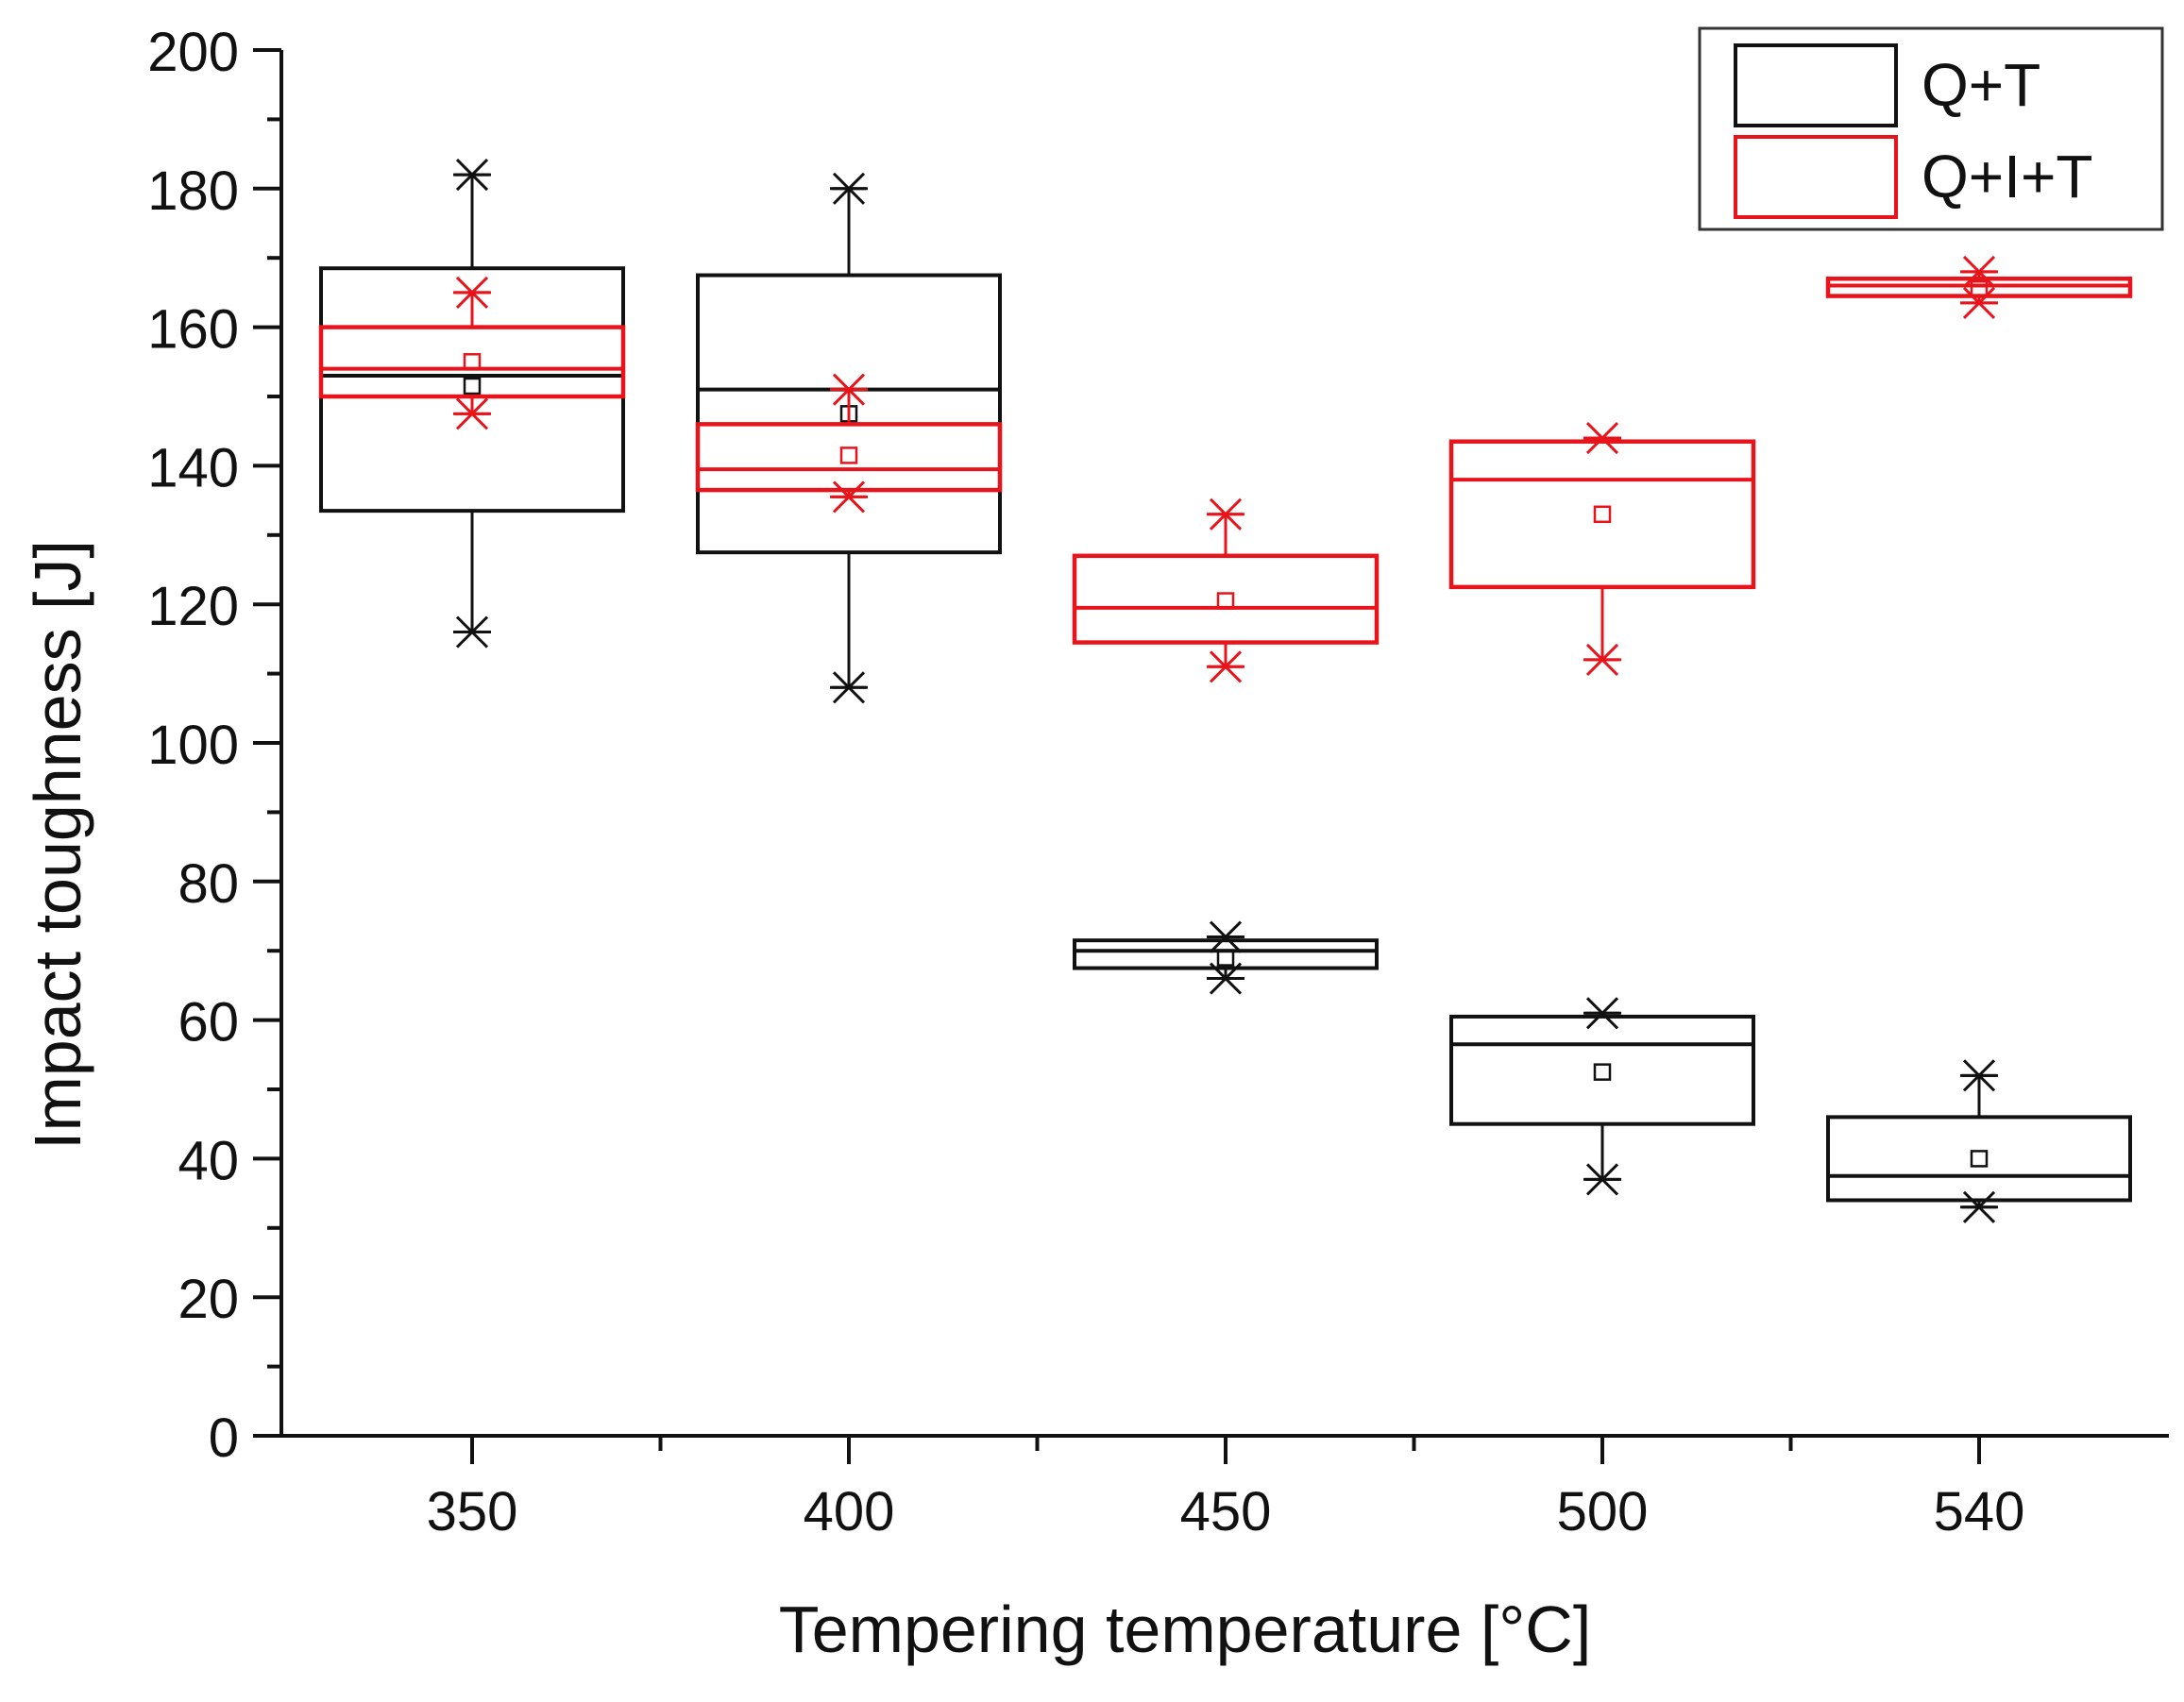  What do you see at coordinates (1816, 177) in the screenshot?
I see `legend-swatch-q-i-t` at bounding box center [1816, 177].